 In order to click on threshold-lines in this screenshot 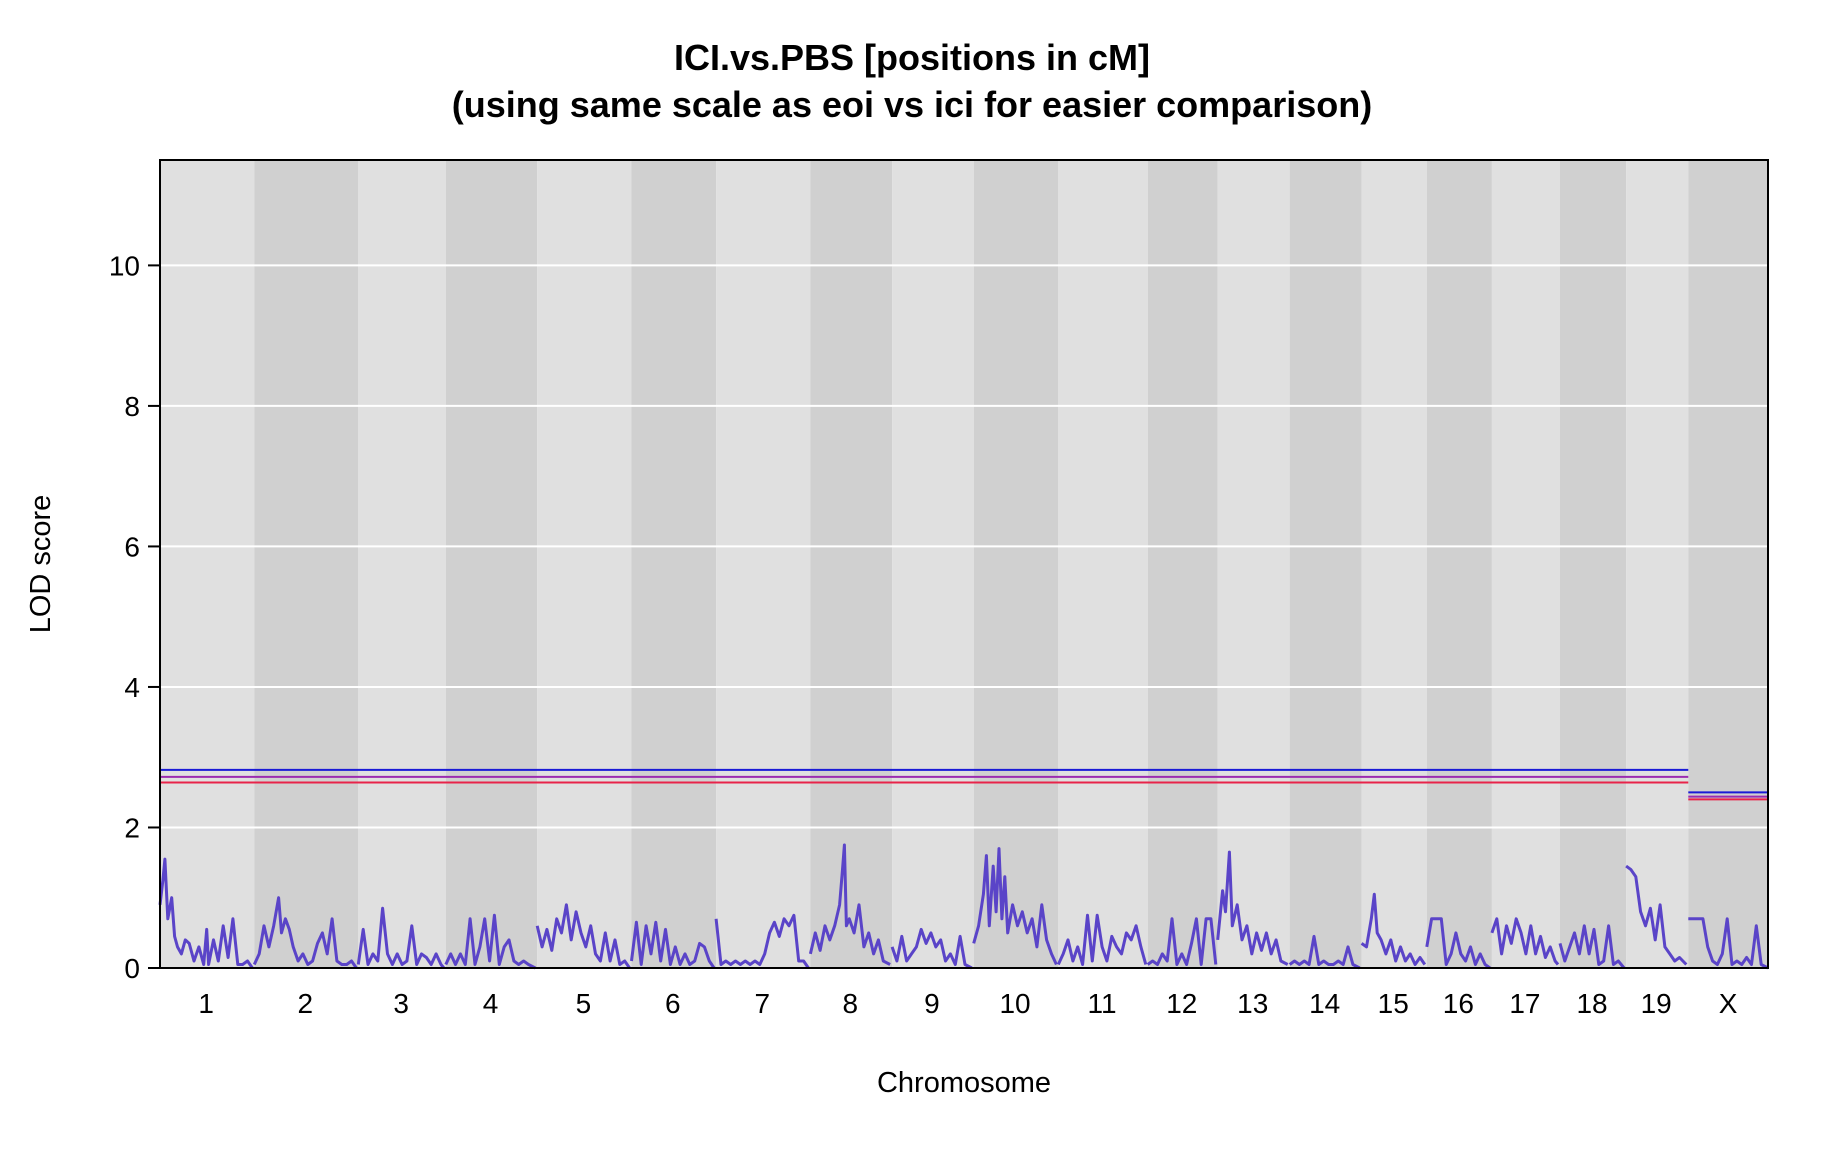, I will do `click(964, 784)`.